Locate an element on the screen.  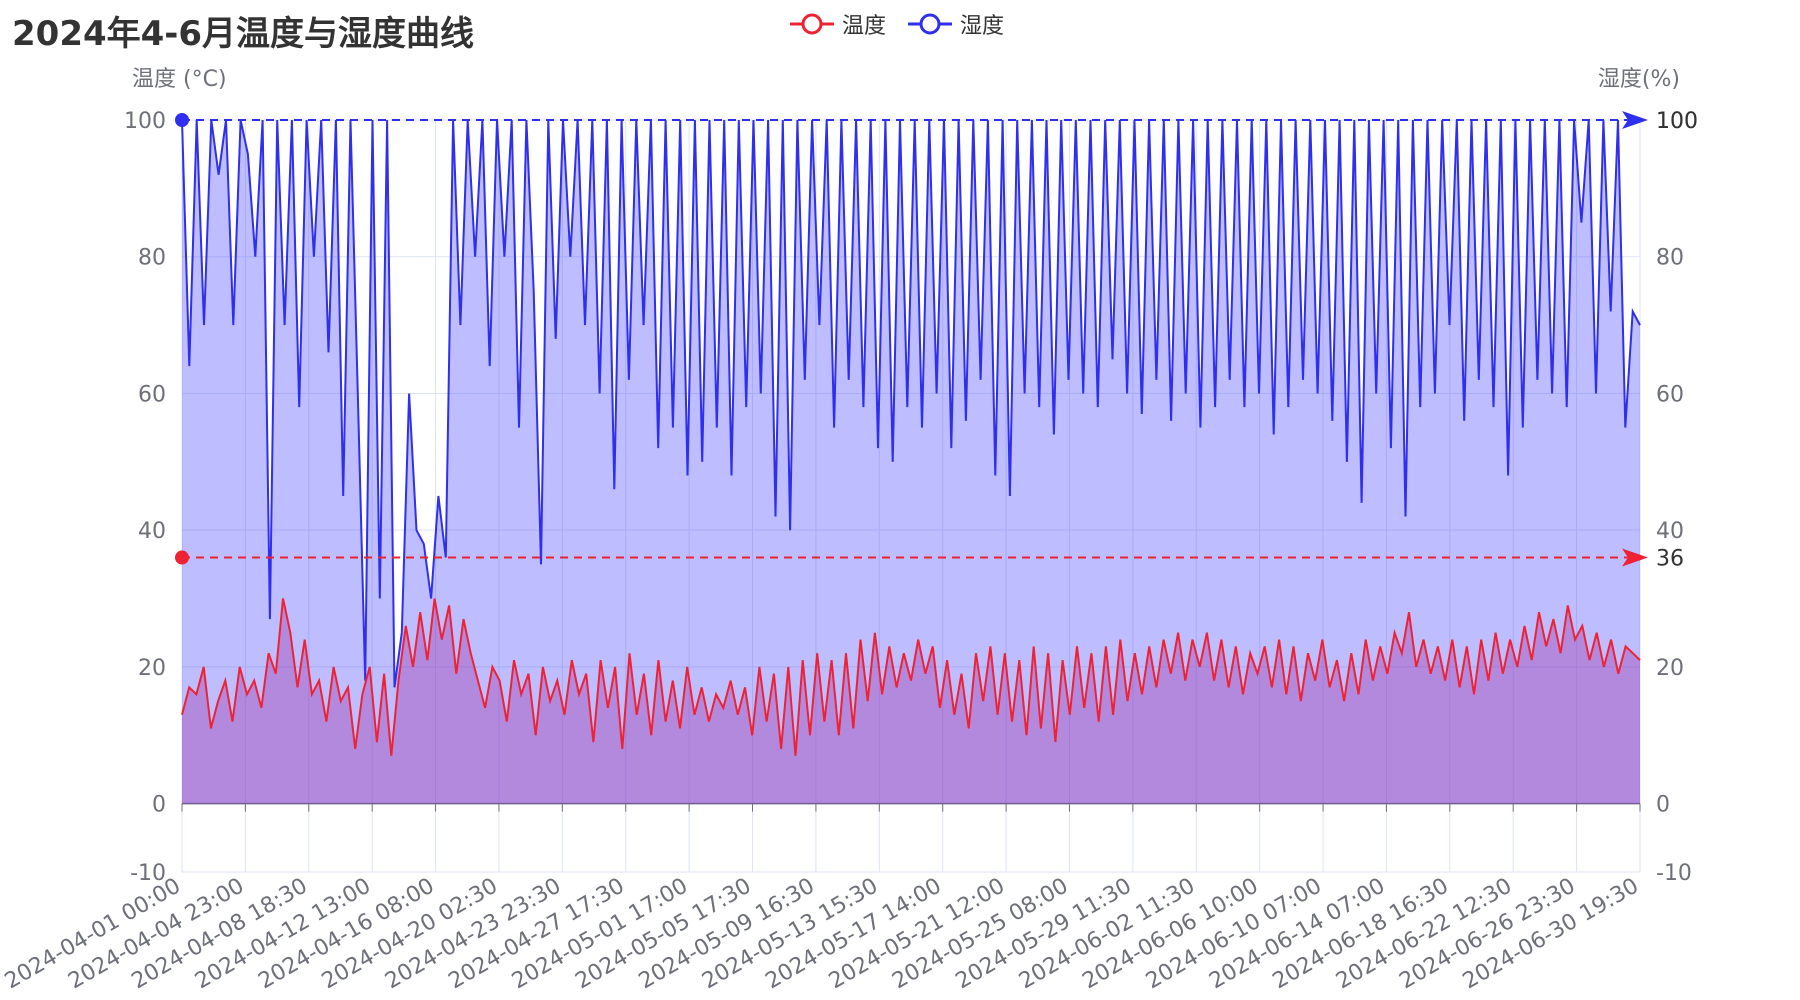
mark-line-start-dot-temperature is located at coordinates (182, 557).